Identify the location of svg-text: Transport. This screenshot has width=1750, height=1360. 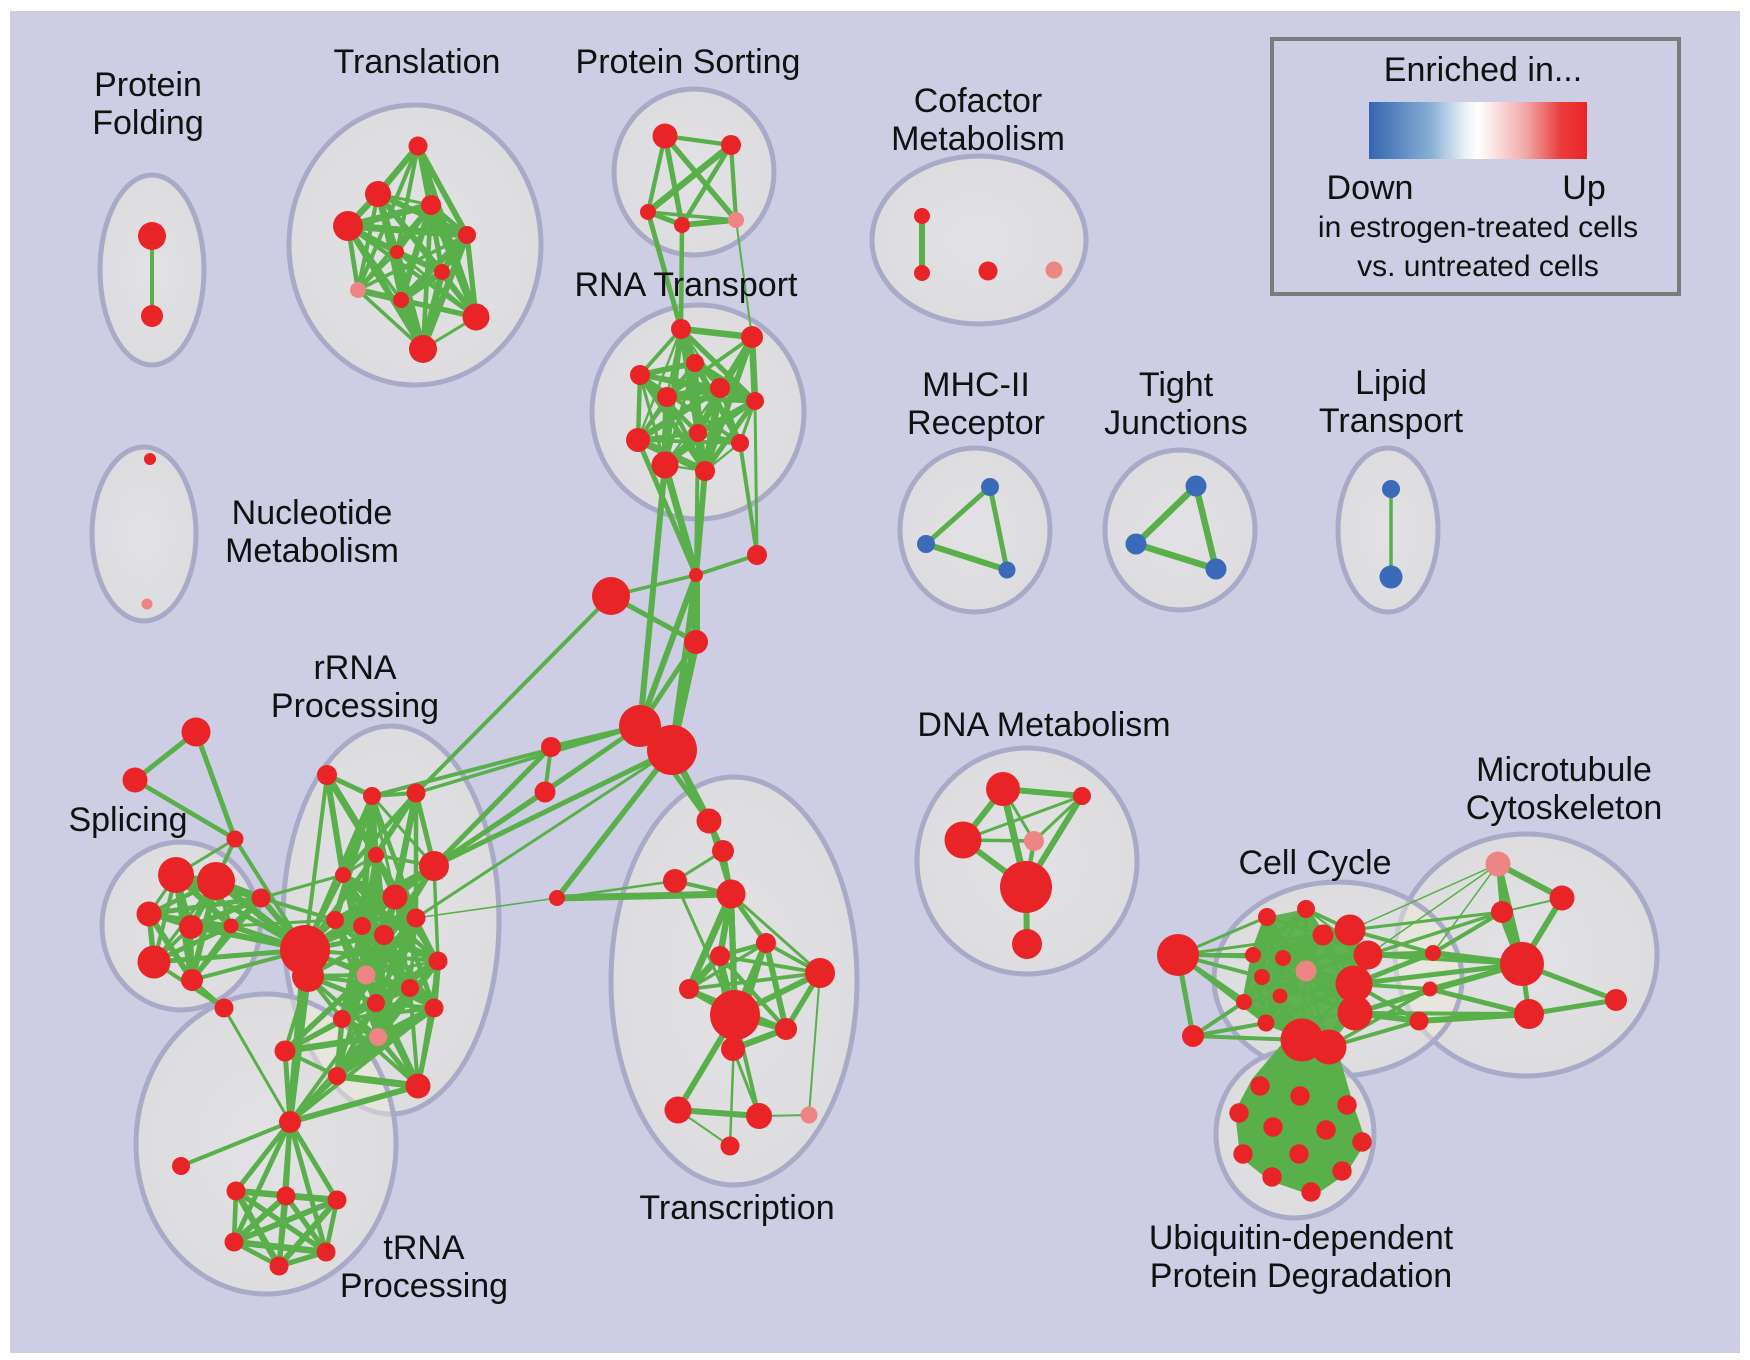
(1391, 421).